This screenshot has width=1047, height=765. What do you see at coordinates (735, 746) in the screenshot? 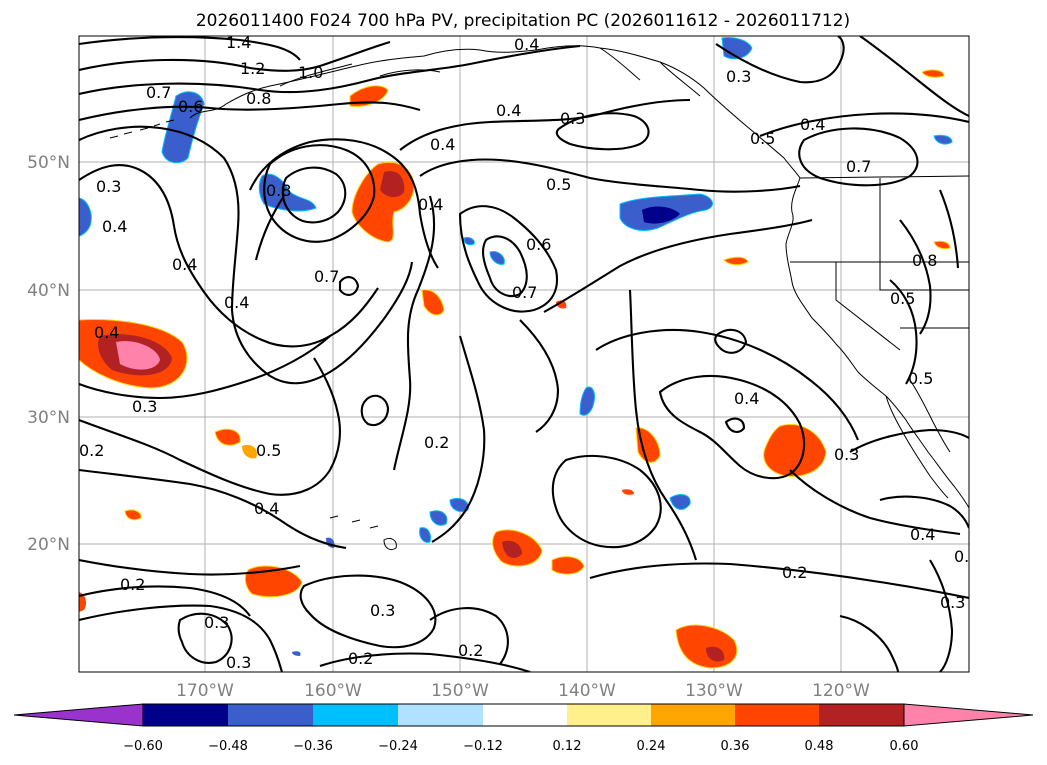
I see `colorbar-tick-label: 0.36` at bounding box center [735, 746].